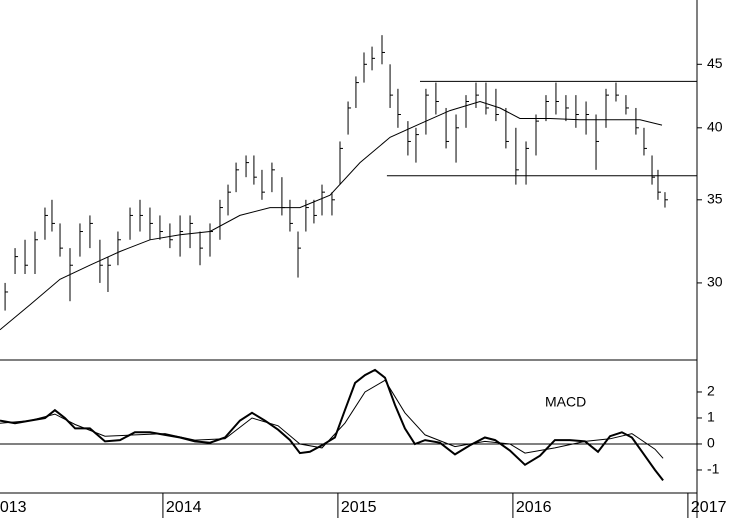  Describe the element at coordinates (711, 443) in the screenshot. I see `y-tick-label: 0` at that location.